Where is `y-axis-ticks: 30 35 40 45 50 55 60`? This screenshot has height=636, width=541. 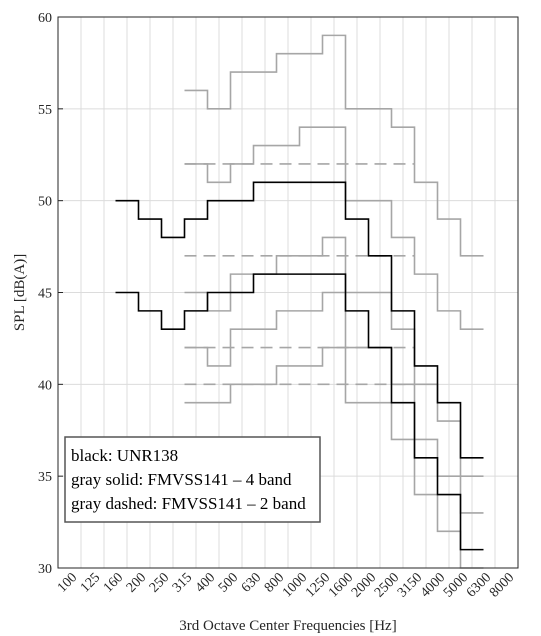
y-axis-ticks: 30 35 40 45 50 55 60 is located at coordinates (50, 294).